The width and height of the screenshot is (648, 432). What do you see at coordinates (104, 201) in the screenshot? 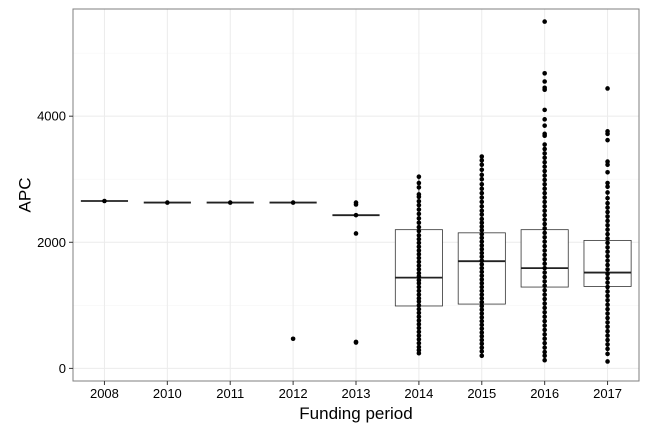
I see `points-2008` at bounding box center [104, 201].